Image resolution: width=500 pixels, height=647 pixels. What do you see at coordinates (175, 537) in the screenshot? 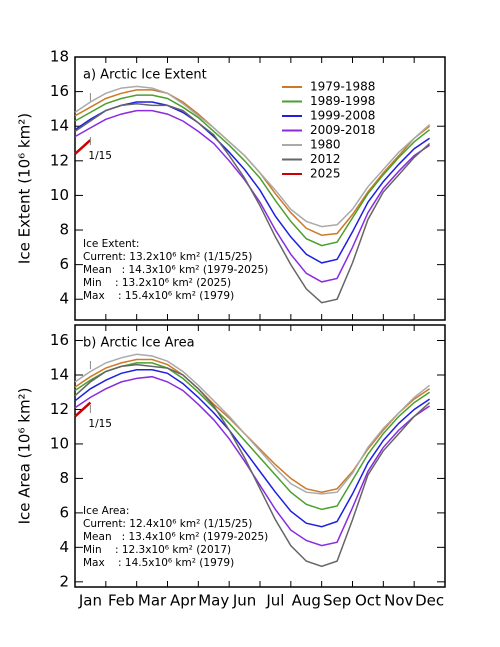
I see `stats-text: Mean : 13.4x10⁶ km² (1979-2025)` at bounding box center [175, 537].